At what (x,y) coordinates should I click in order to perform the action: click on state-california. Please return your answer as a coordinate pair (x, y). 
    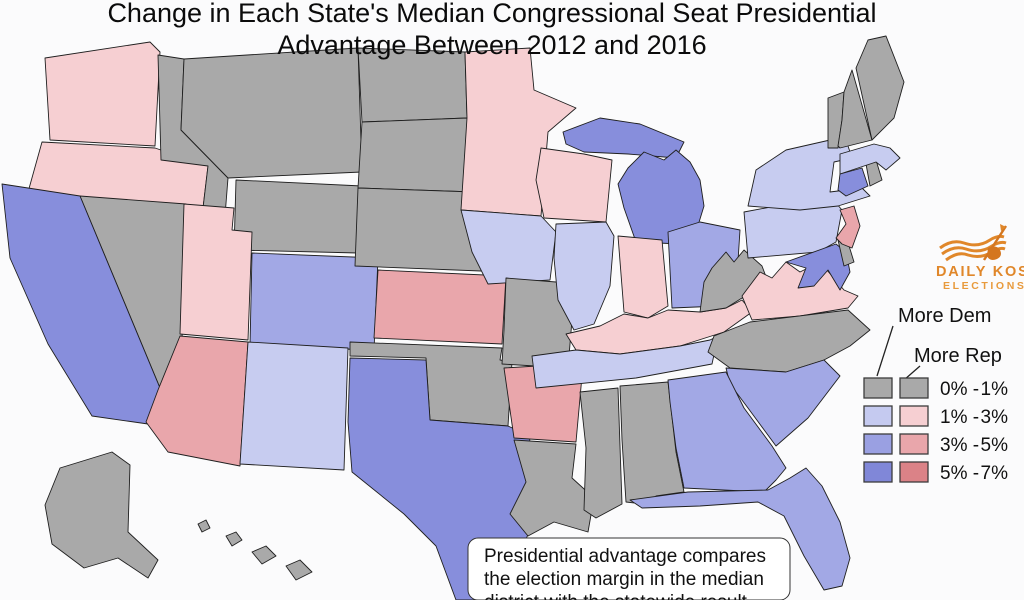
    Looking at the image, I should click on (81, 304).